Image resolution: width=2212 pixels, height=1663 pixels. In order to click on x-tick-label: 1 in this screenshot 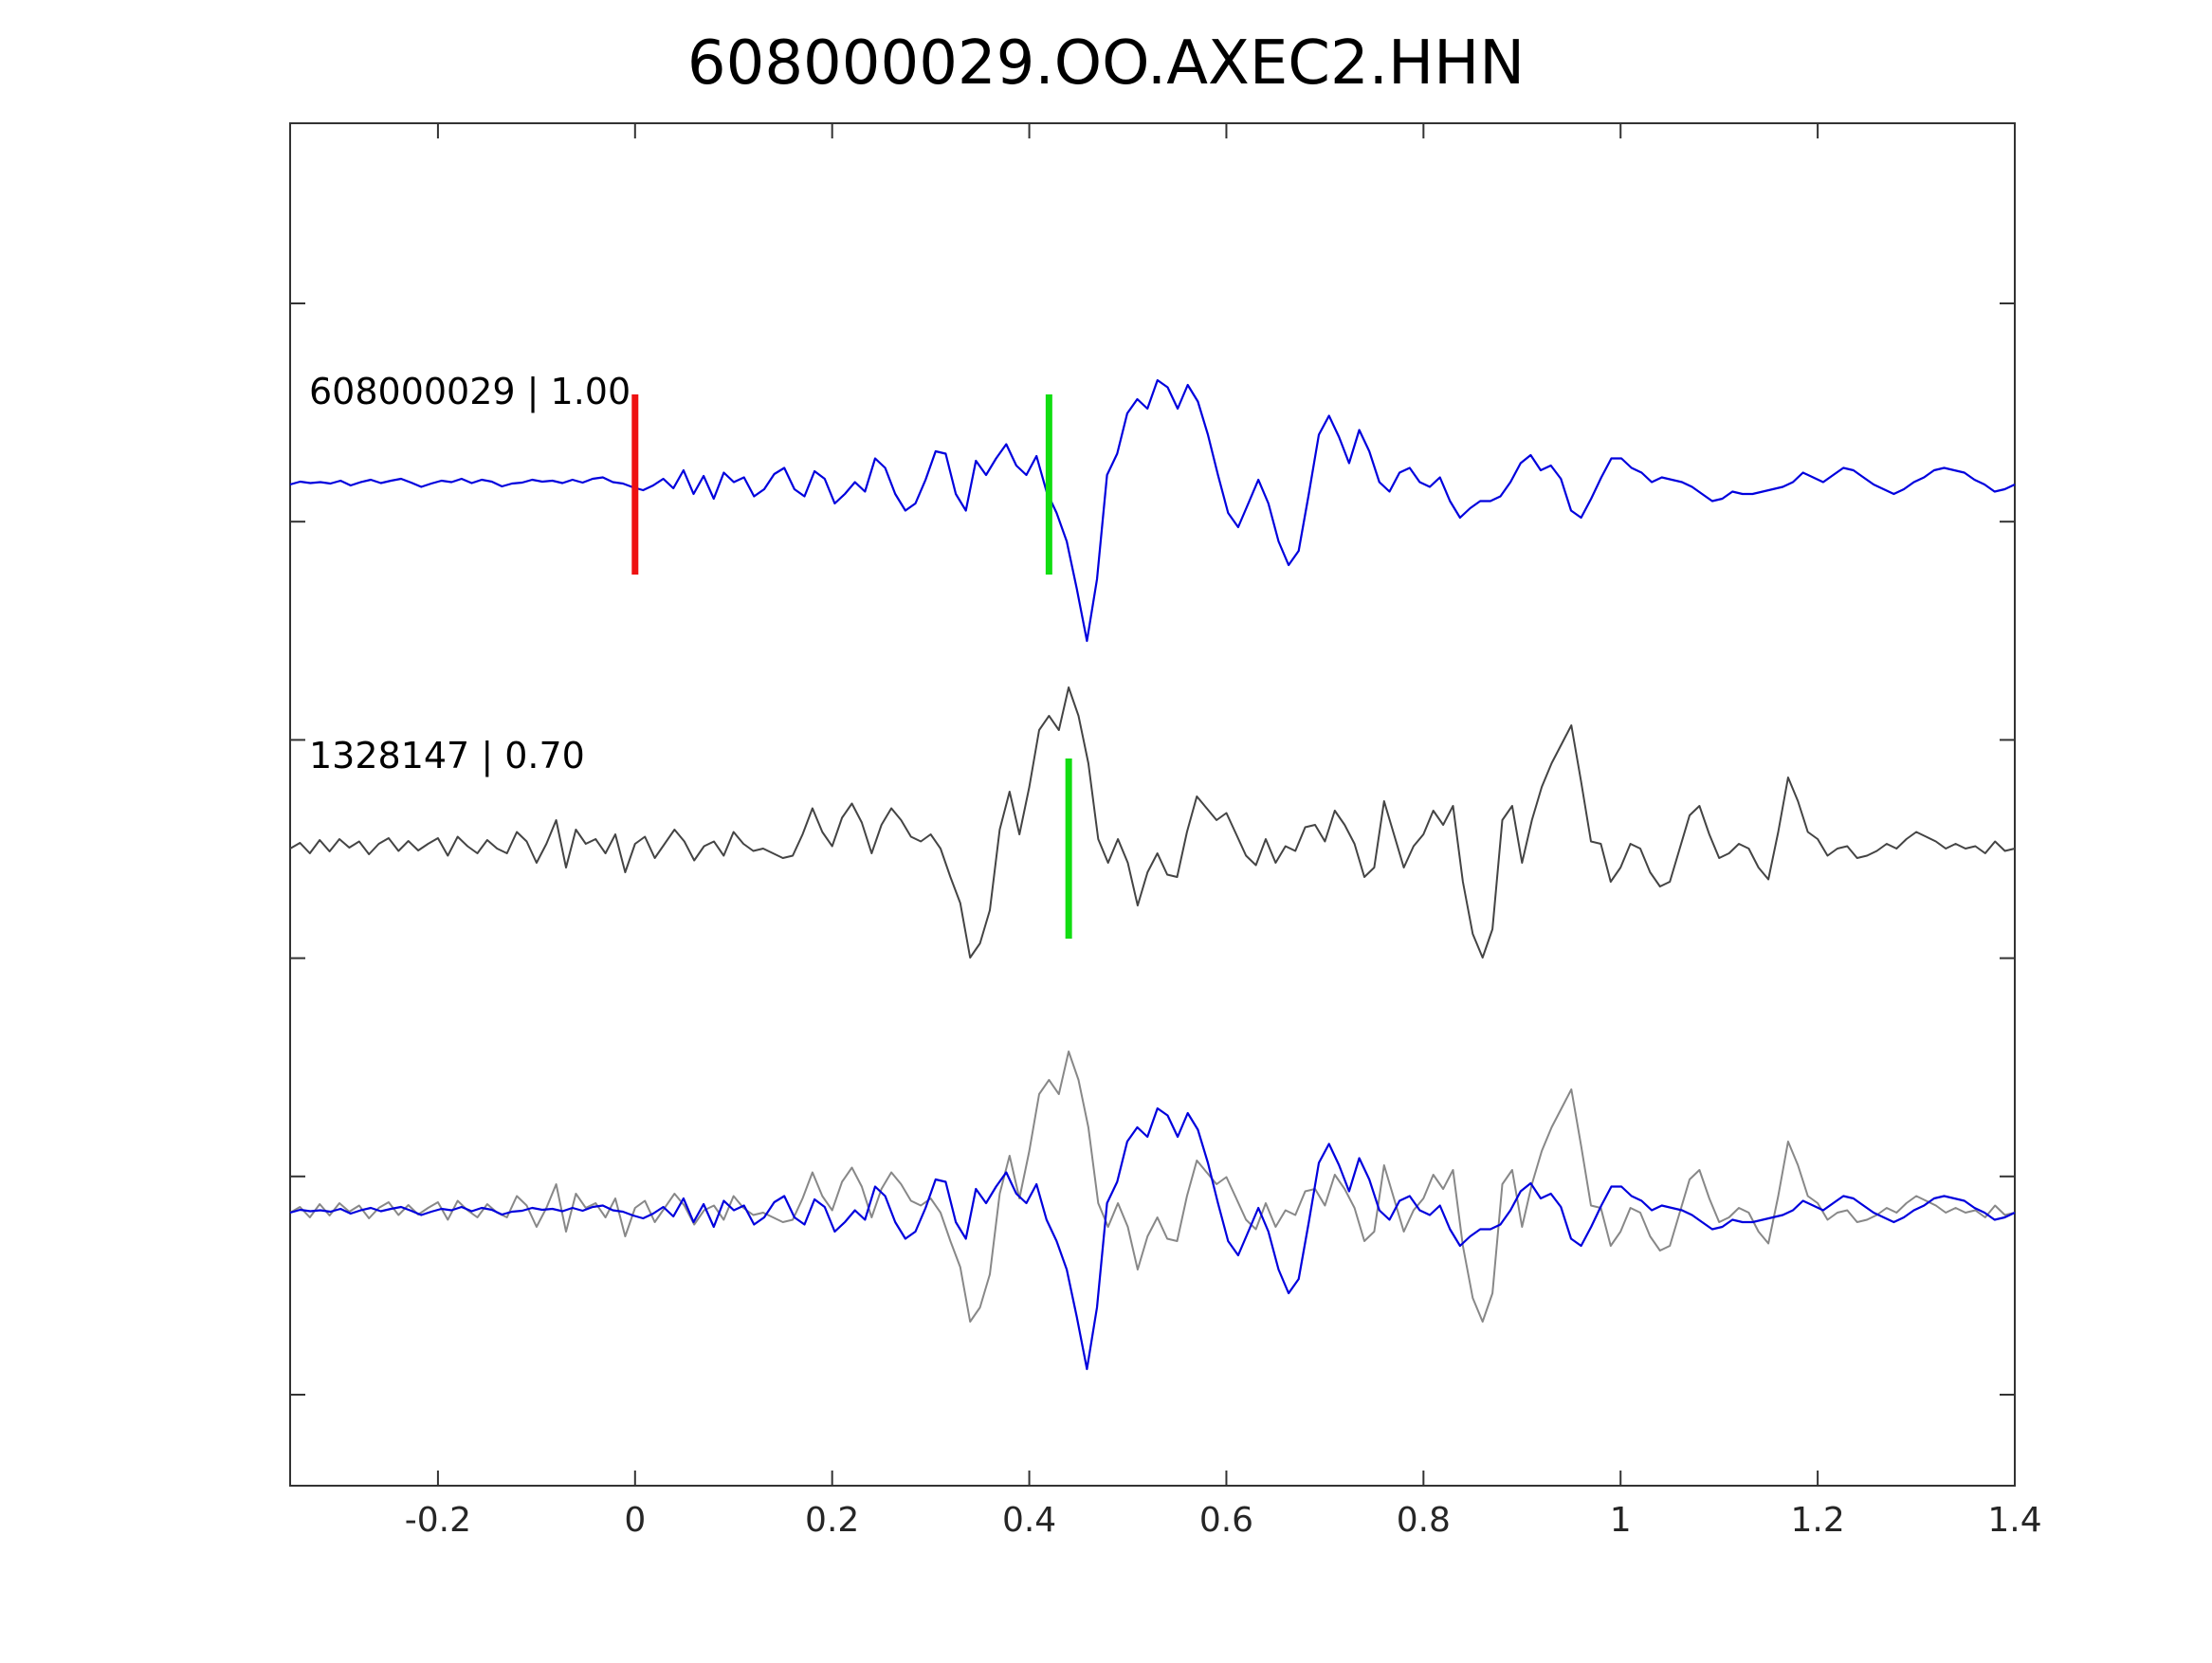, I will do `click(1621, 1520)`.